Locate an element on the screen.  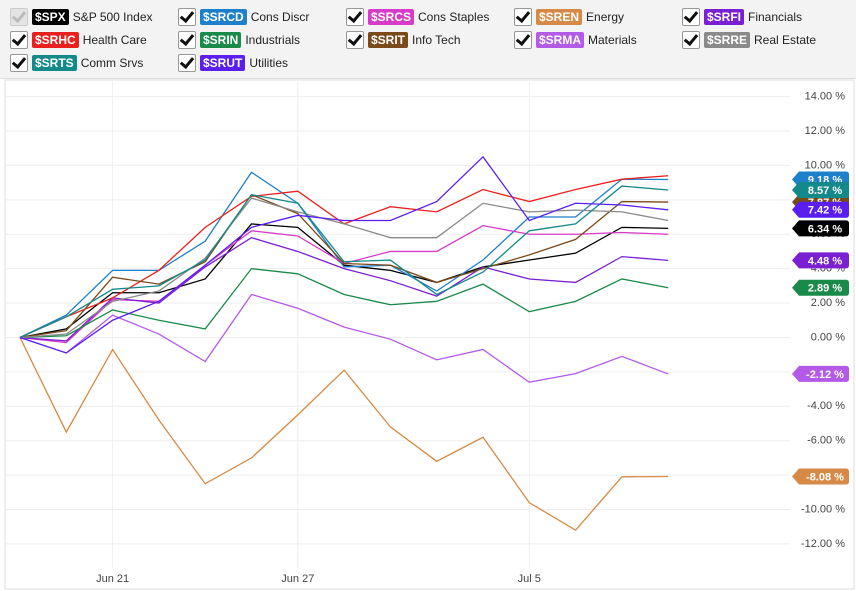
legend-label: Industrials is located at coordinates (273, 40).